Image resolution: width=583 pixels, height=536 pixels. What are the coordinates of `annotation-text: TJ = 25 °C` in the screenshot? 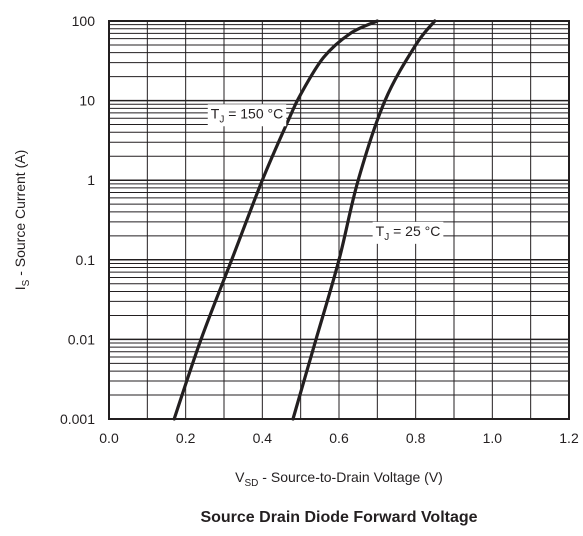 It's located at (408, 233).